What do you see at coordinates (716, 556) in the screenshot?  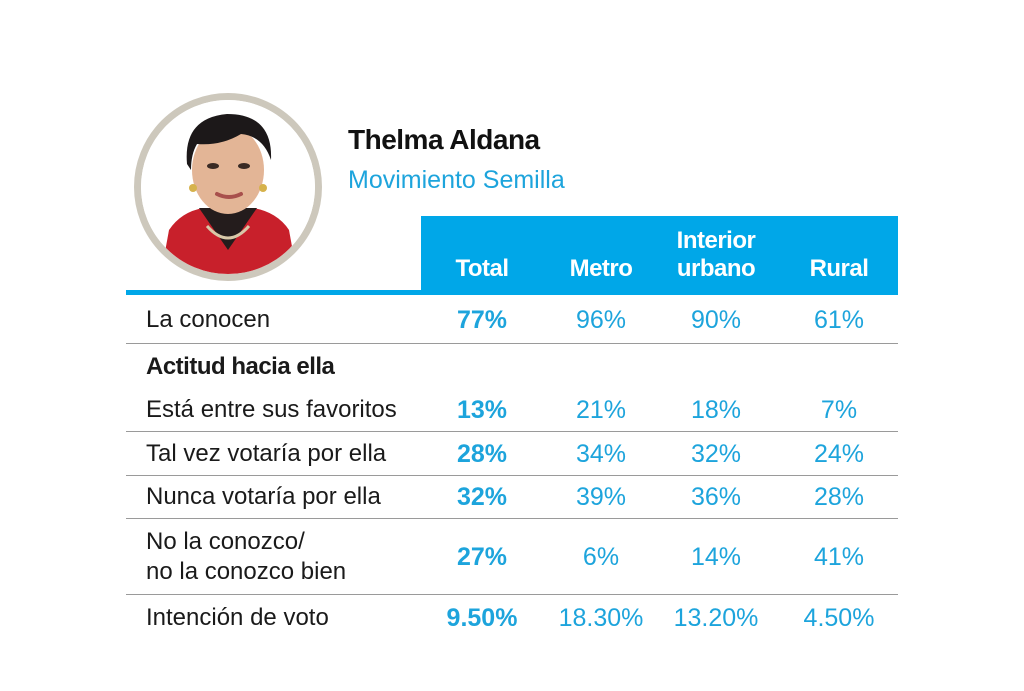 I see `value-cell-interior-urbano: 14%` at bounding box center [716, 556].